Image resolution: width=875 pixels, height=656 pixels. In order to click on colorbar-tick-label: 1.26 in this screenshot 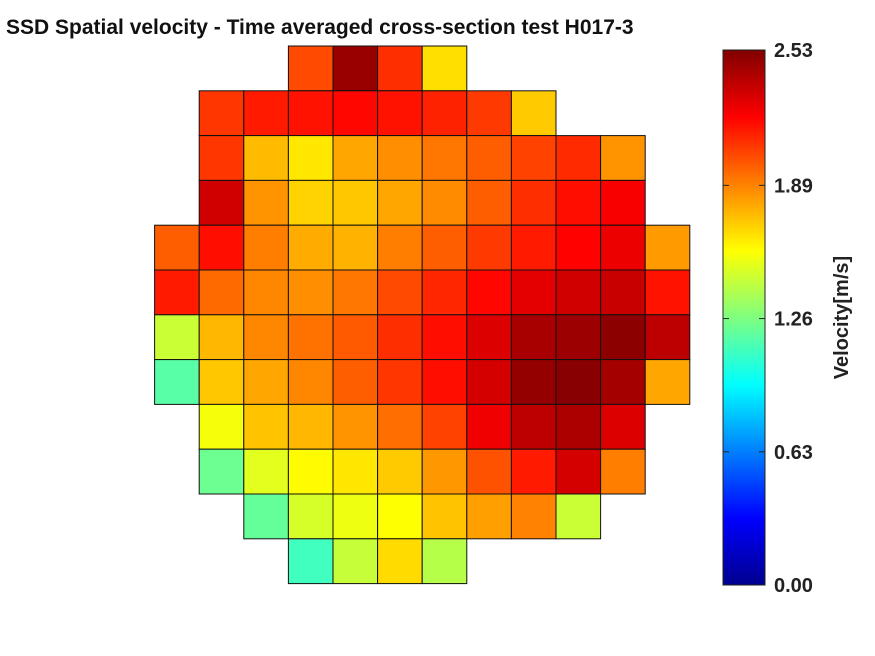, I will do `click(793, 320)`.